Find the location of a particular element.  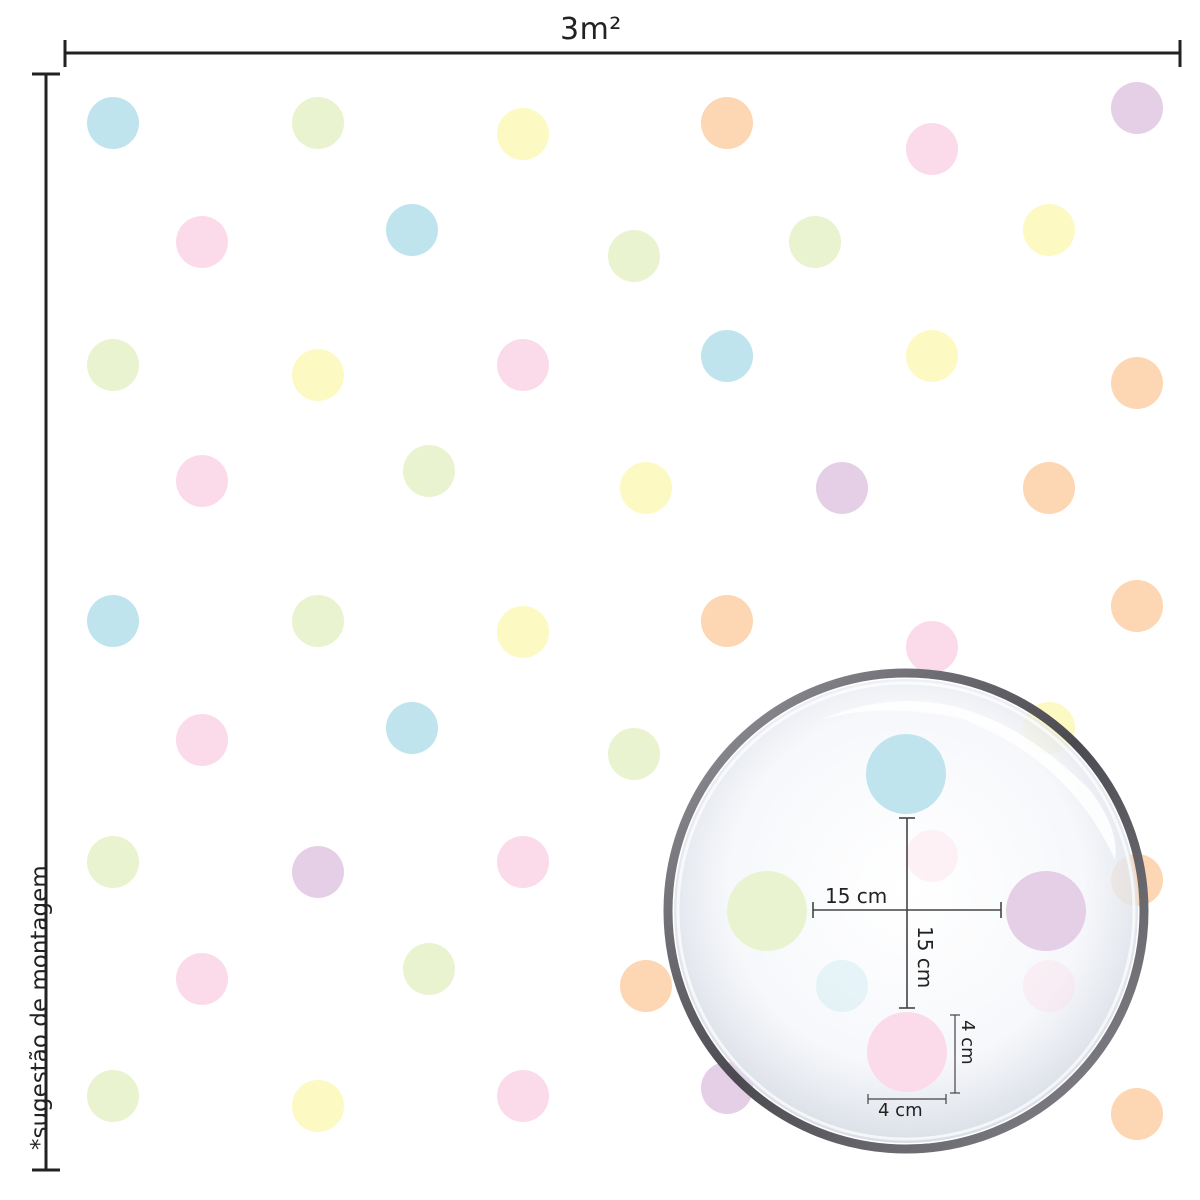

horizontal-spacing-label: 15 cm is located at coordinates (856, 896).